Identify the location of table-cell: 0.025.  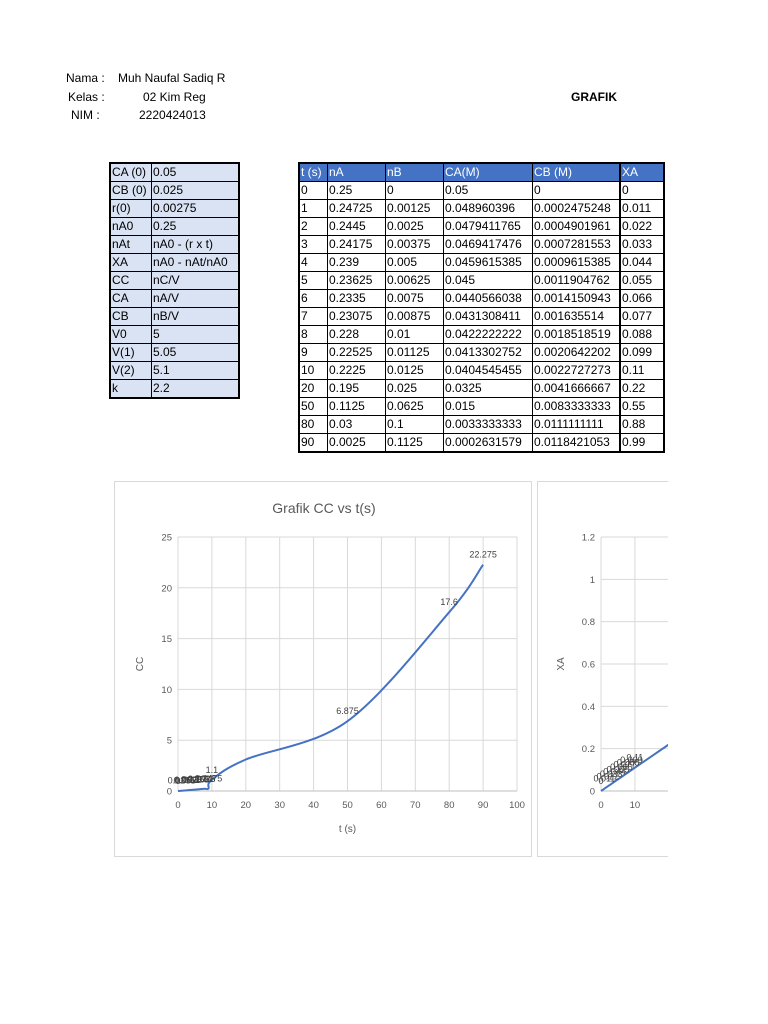
(414, 388).